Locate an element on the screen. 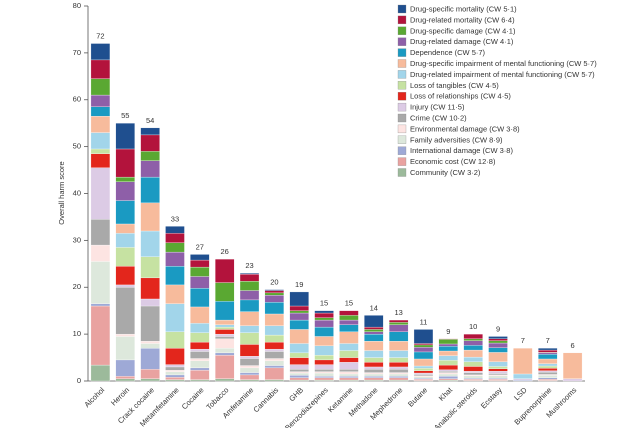 The image size is (642, 428). x-tick-label: Khat is located at coordinates (446, 394).